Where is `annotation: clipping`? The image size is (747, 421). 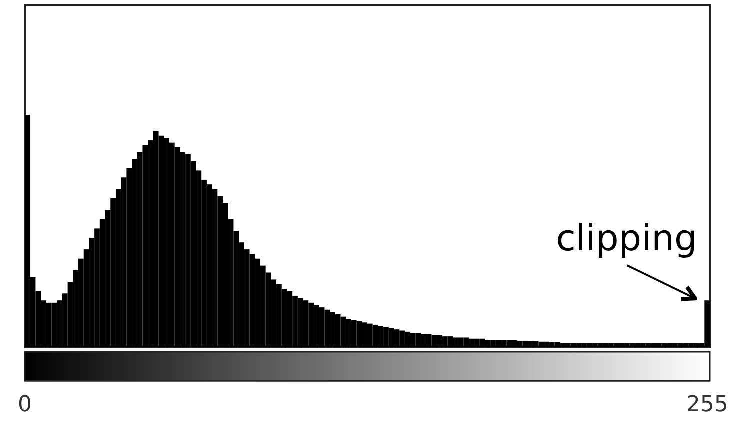 annotation: clipping is located at coordinates (627, 239).